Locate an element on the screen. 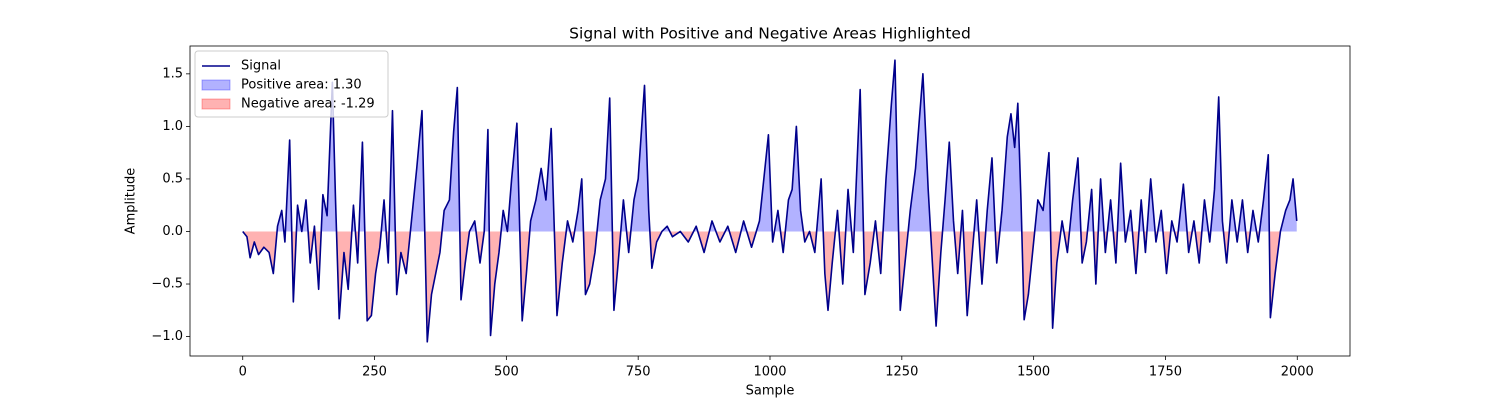 This screenshot has width=1500, height=400. x-tick-label: 0 is located at coordinates (243, 372).